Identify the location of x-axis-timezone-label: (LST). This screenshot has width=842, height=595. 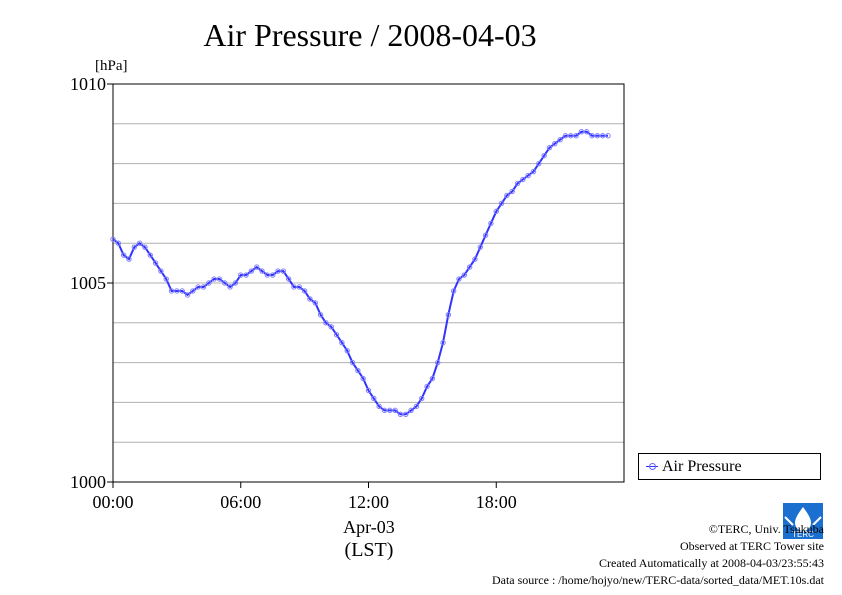
(369, 550).